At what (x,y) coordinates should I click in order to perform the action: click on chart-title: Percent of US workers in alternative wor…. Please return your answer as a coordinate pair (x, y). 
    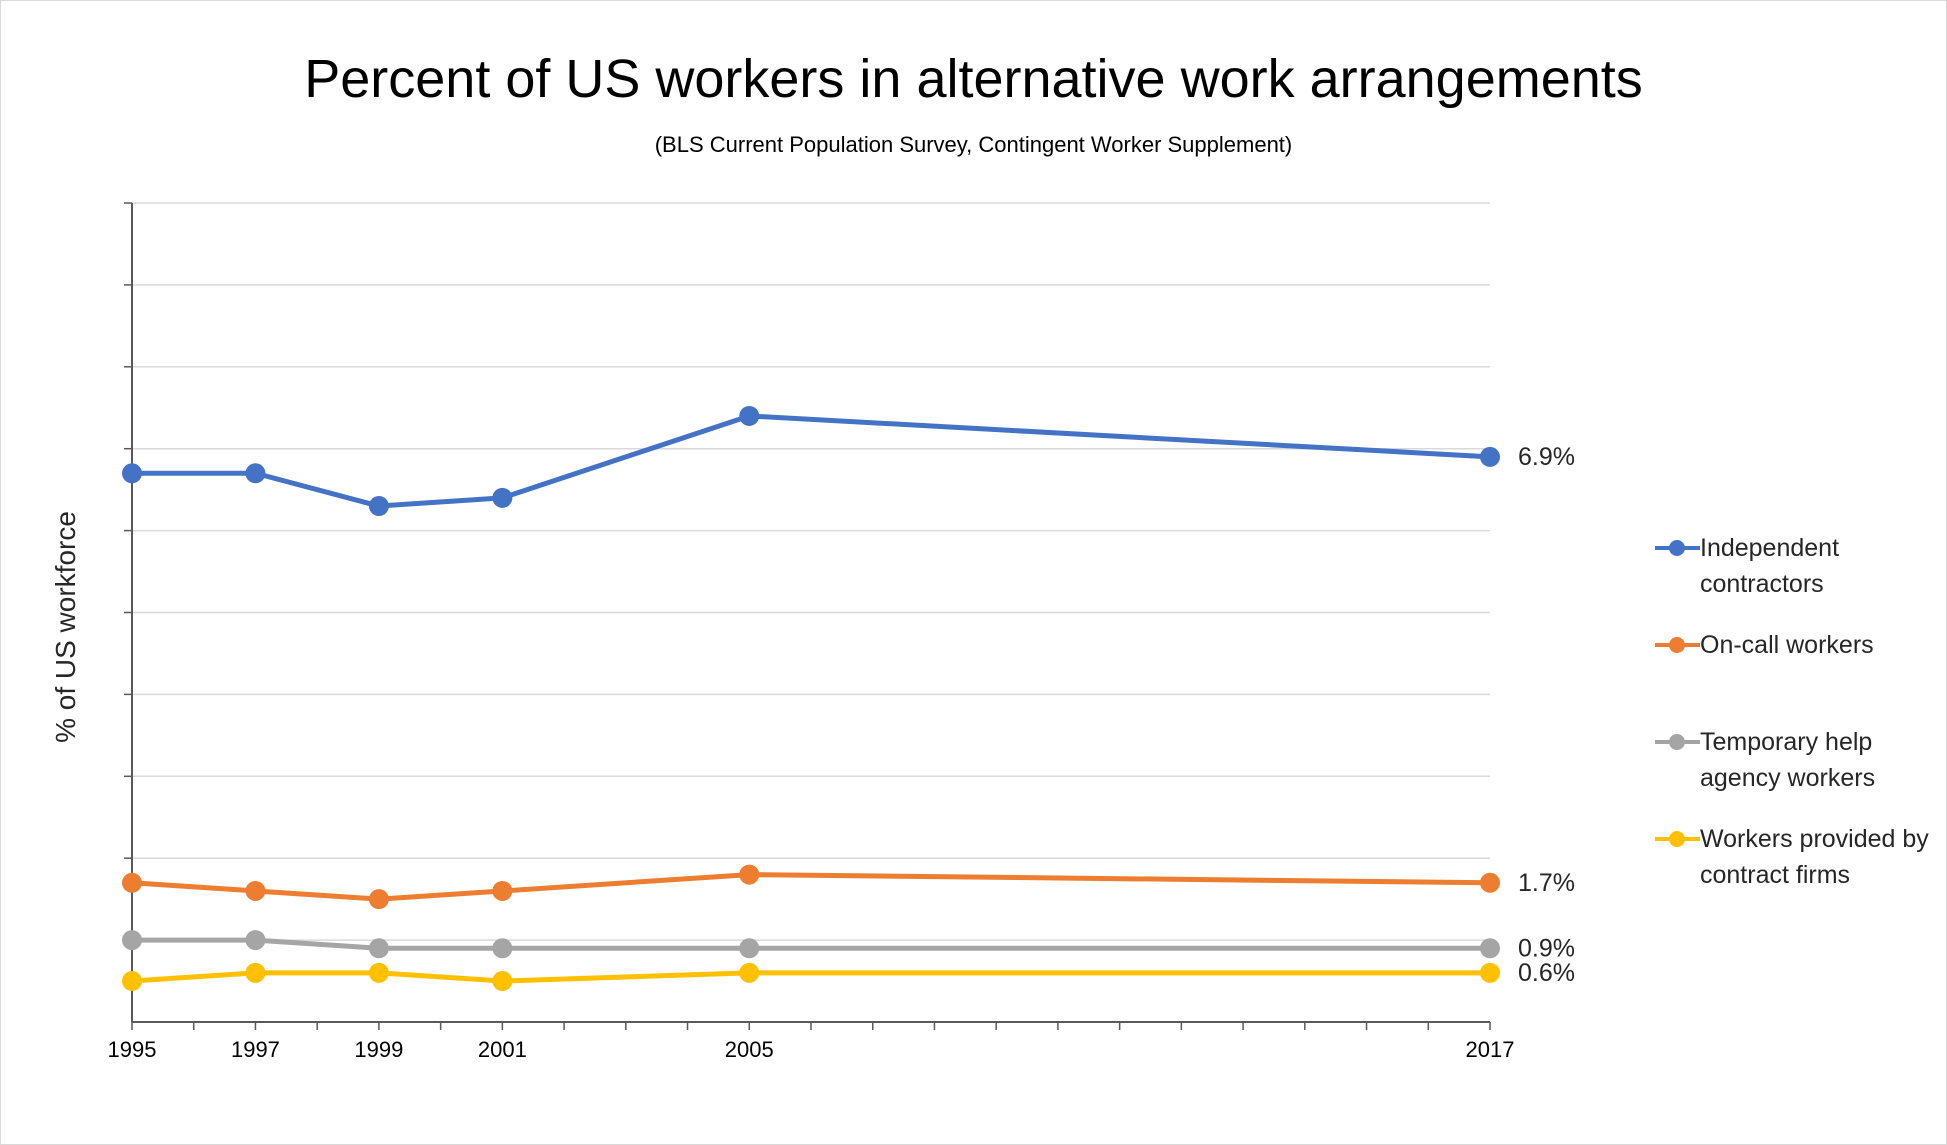
    Looking at the image, I should click on (973, 79).